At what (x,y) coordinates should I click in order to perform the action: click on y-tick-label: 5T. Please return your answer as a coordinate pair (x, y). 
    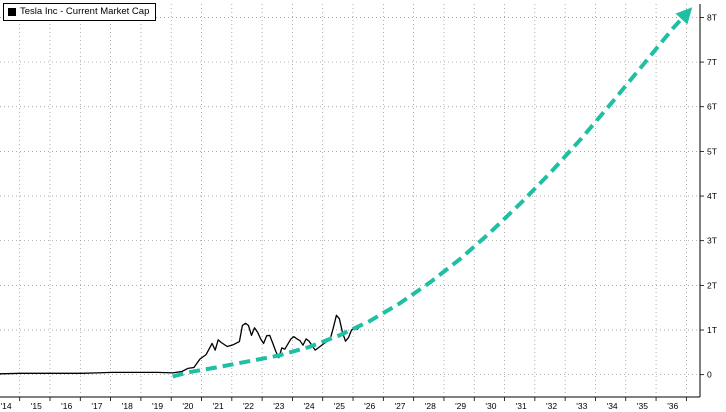
    Looking at the image, I should click on (712, 151).